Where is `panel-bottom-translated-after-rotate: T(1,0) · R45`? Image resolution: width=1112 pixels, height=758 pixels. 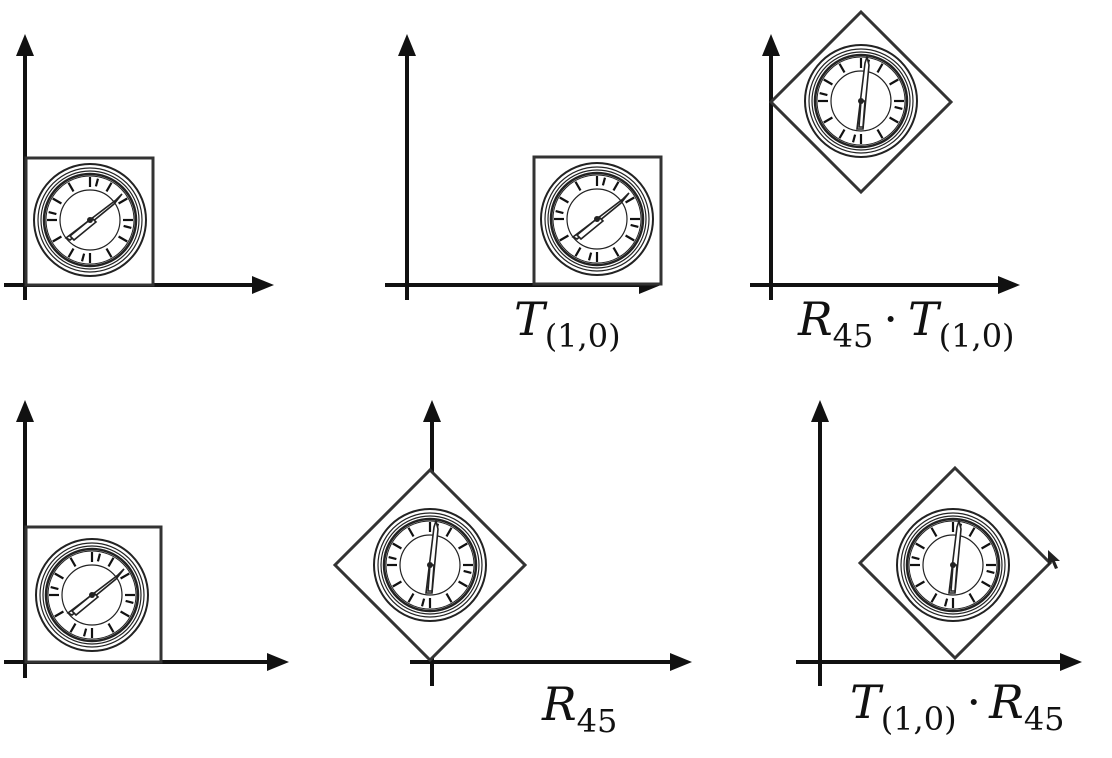
panel-bottom-translated-after-rotate: T(1,0) · R45 is located at coordinates (939, 569).